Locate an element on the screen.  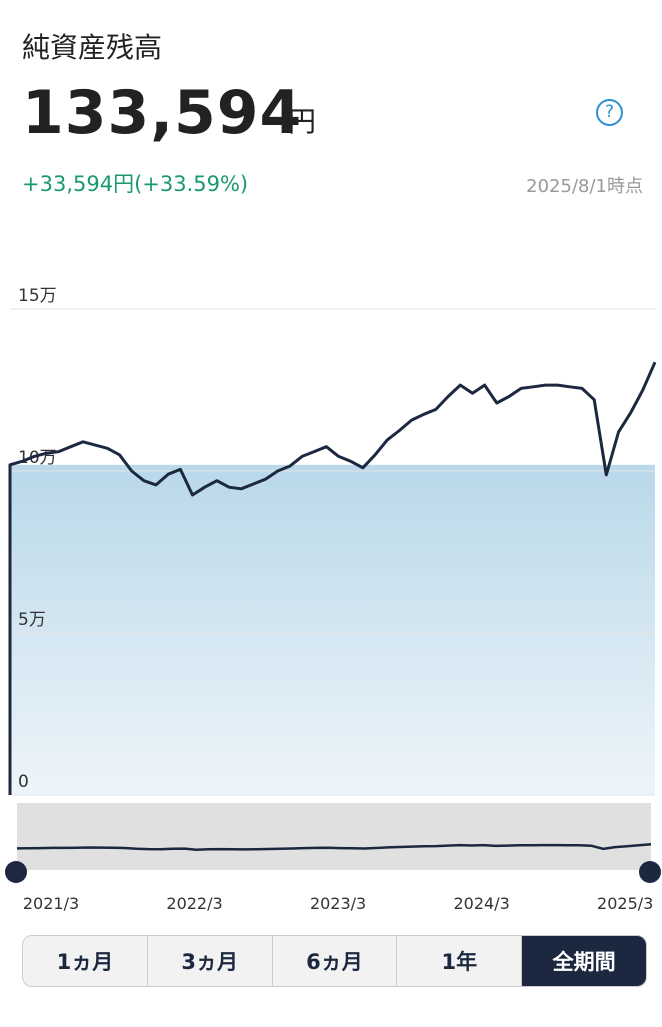
navigator is located at coordinates (334, 836).